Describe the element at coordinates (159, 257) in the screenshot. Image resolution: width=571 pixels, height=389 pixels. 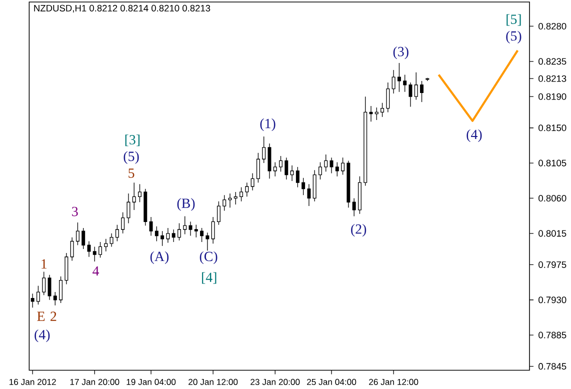
I see `annotation: (A)` at that location.